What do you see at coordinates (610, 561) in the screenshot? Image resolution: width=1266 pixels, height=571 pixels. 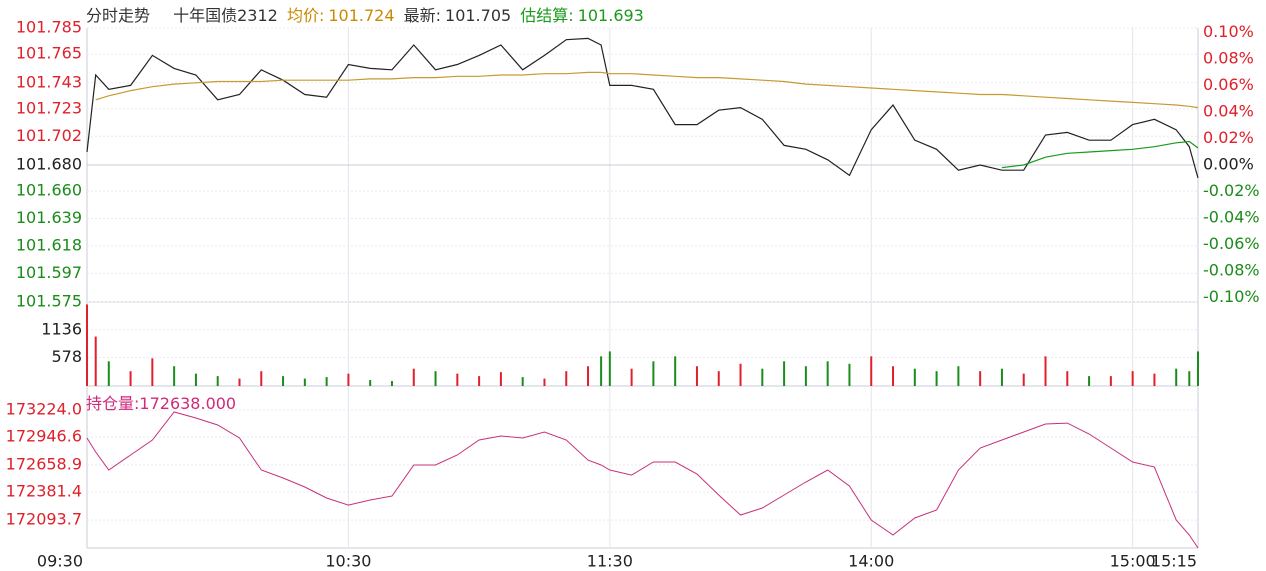 I see `x-tick-label: 11:30` at bounding box center [610, 561].